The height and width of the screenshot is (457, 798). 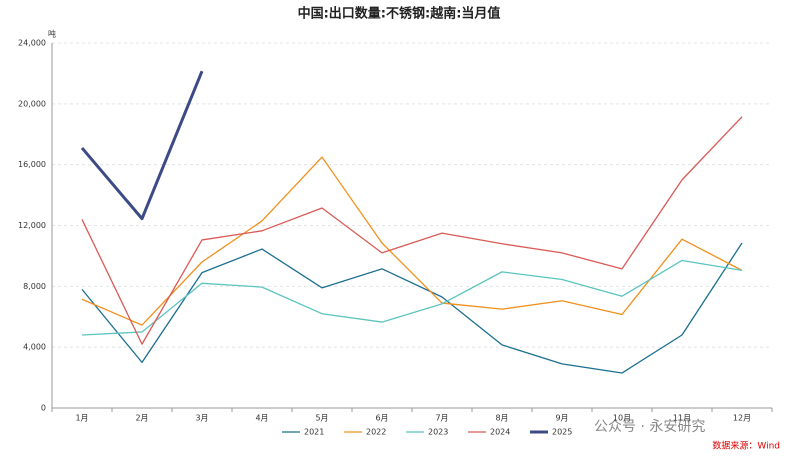 I want to click on y-unit: 吨, so click(x=52, y=34).